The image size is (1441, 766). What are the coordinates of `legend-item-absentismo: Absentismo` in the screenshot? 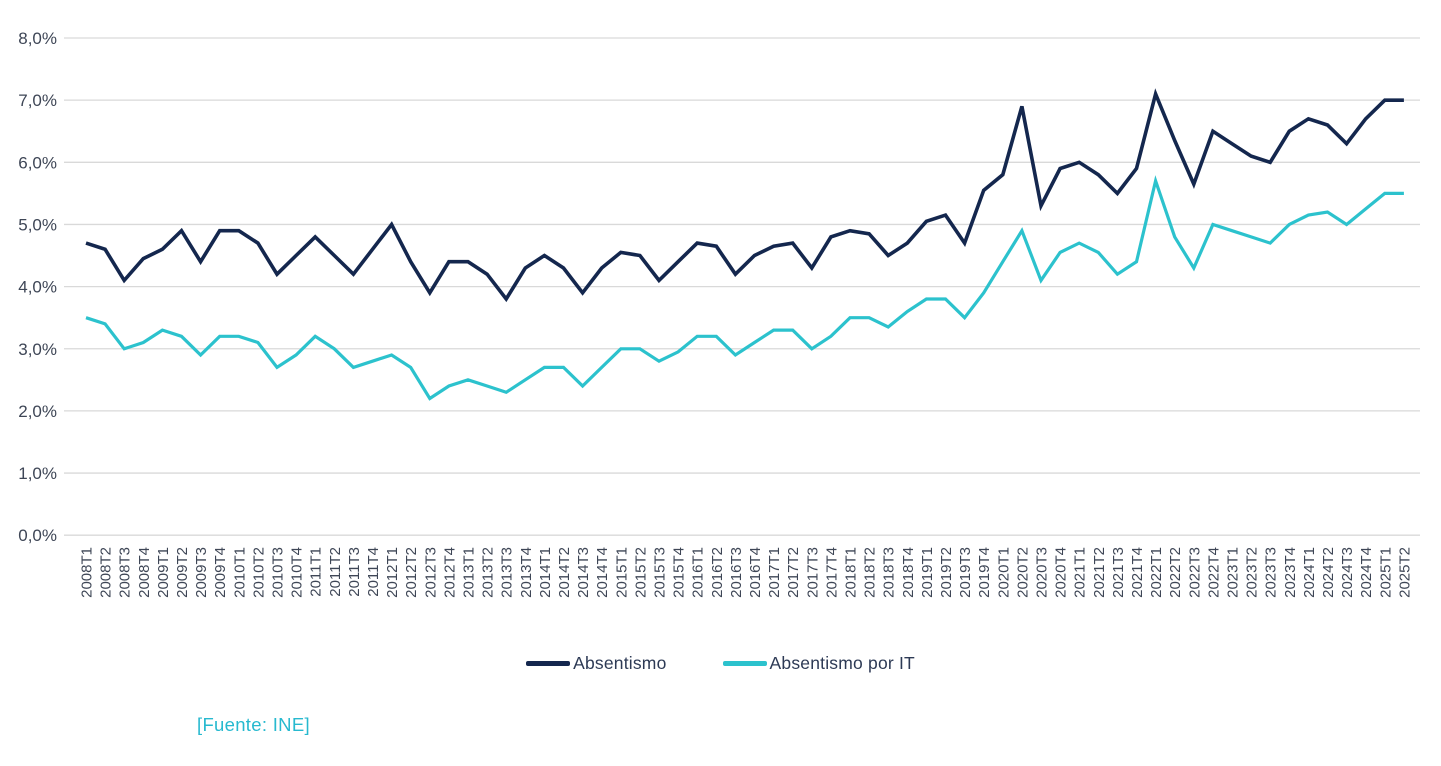 It's located at (596, 663).